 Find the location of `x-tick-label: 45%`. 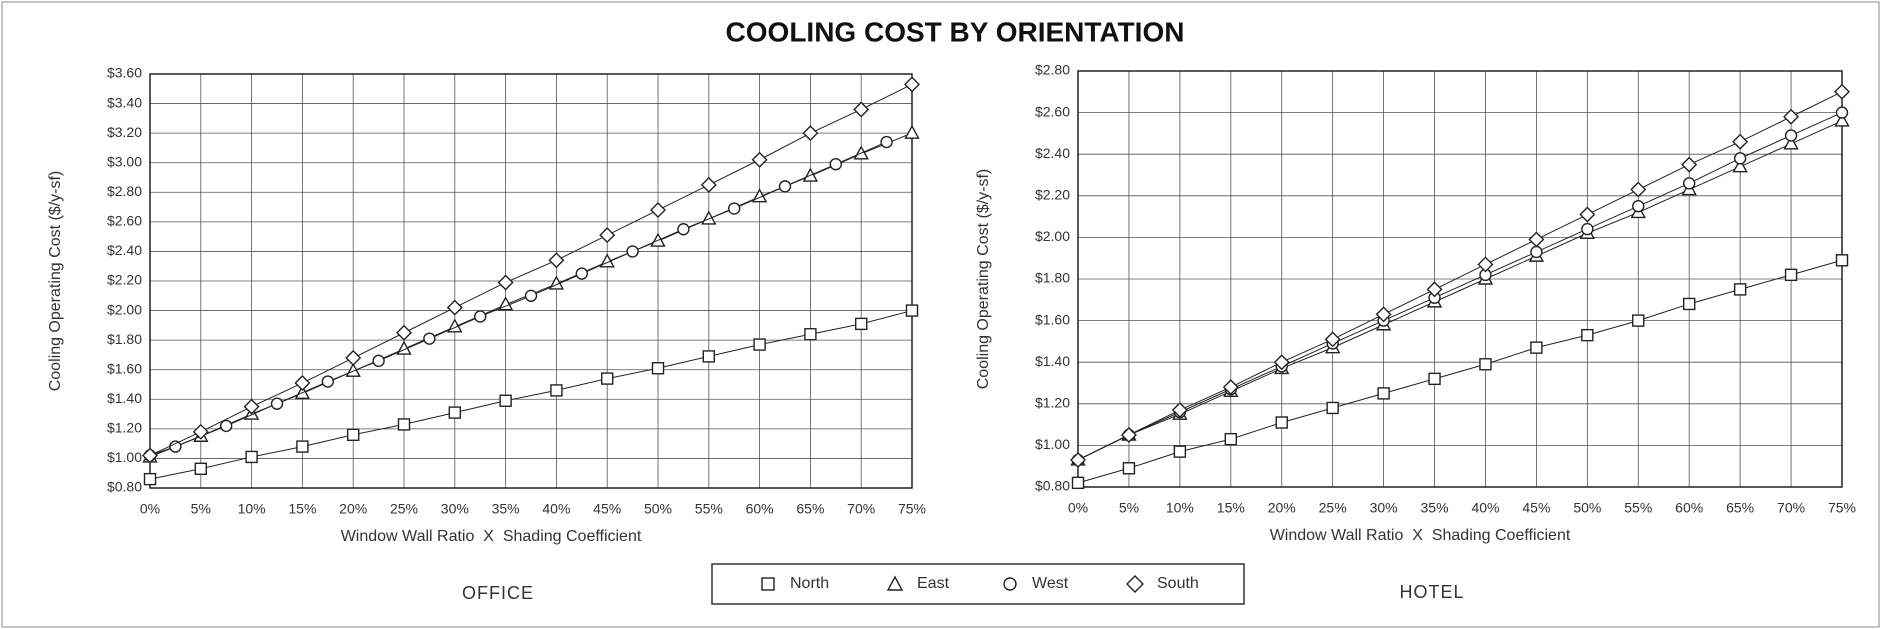

x-tick-label: 45% is located at coordinates (1536, 508).